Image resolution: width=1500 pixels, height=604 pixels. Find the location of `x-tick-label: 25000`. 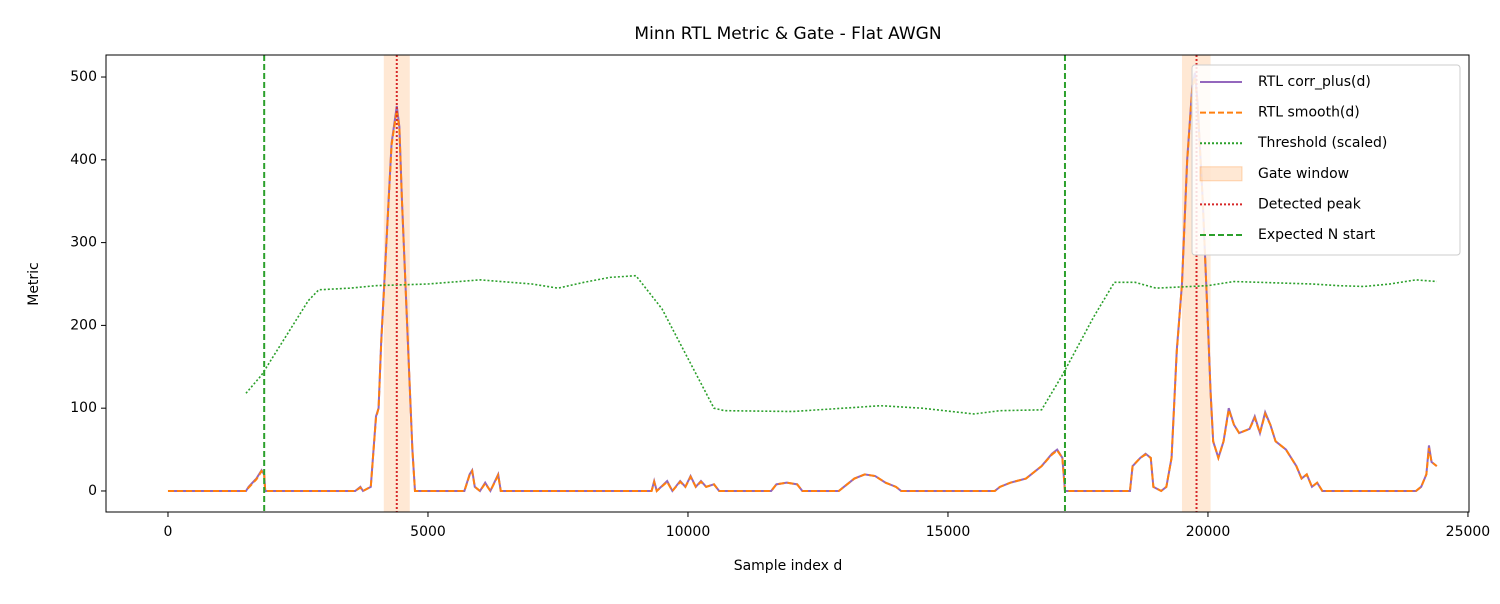

x-tick-label: 25000 is located at coordinates (1468, 532).